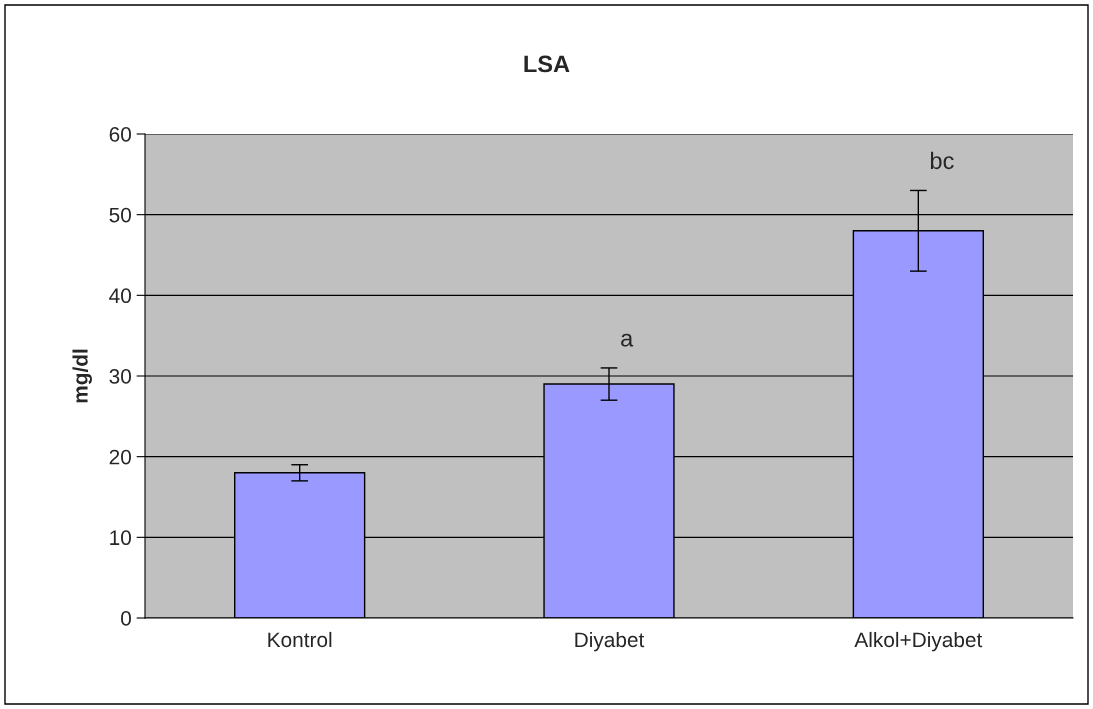 The width and height of the screenshot is (1093, 709). I want to click on y-tick-label: 50, so click(120, 215).